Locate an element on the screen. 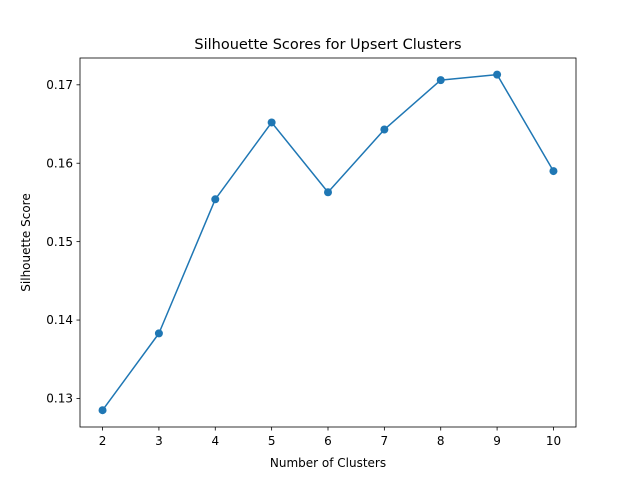 The image size is (640, 480). x-tick-label: 5 is located at coordinates (272, 441).